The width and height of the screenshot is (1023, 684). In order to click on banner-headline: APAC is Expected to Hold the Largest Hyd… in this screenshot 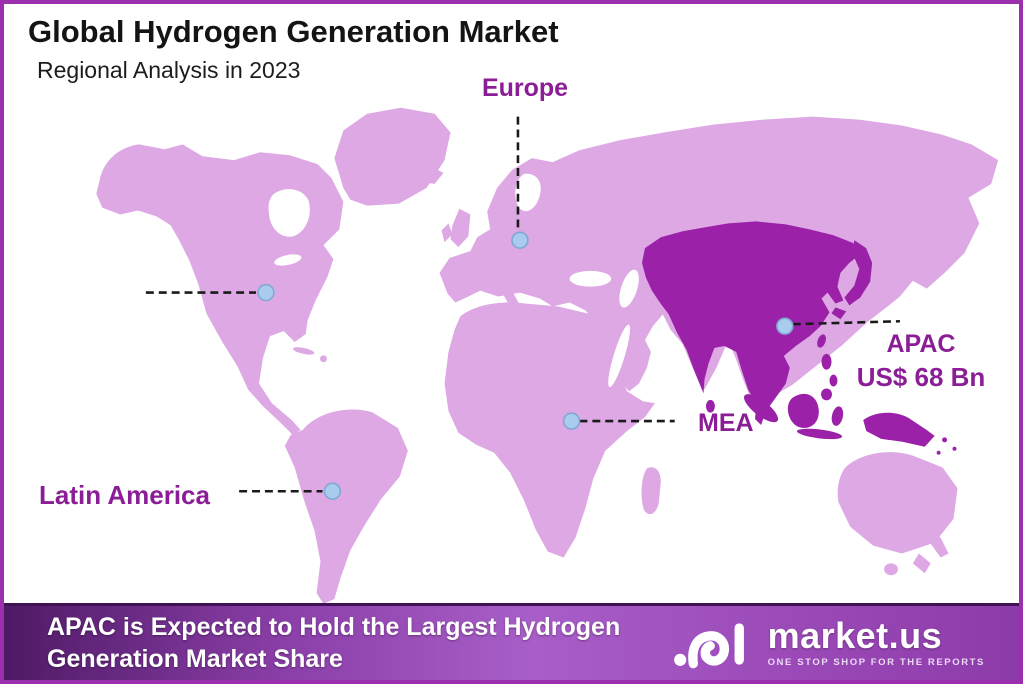, I will do `click(334, 643)`.